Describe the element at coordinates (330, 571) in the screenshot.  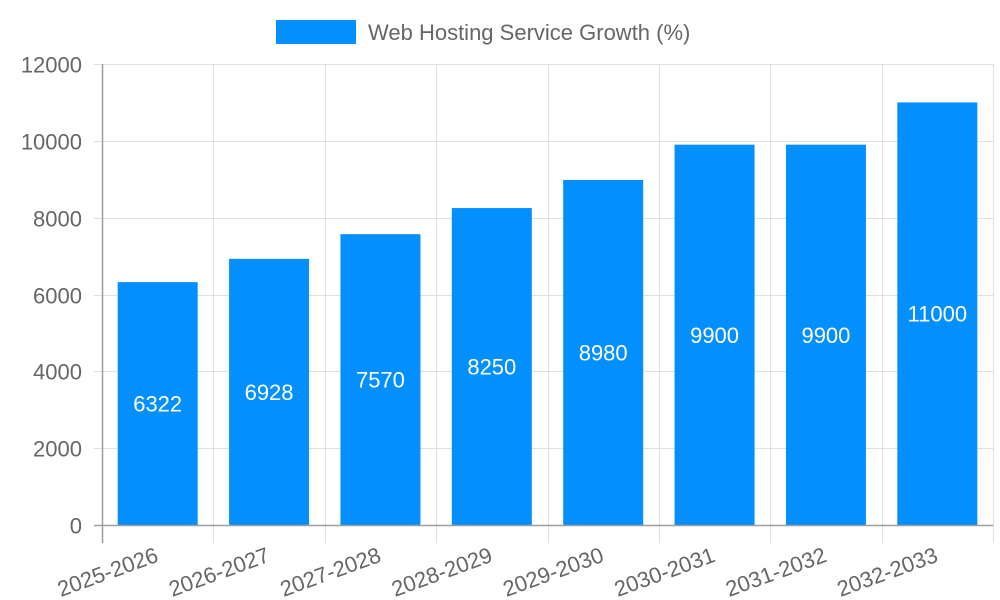
I see `x-tick-label: 2027-2028` at that location.